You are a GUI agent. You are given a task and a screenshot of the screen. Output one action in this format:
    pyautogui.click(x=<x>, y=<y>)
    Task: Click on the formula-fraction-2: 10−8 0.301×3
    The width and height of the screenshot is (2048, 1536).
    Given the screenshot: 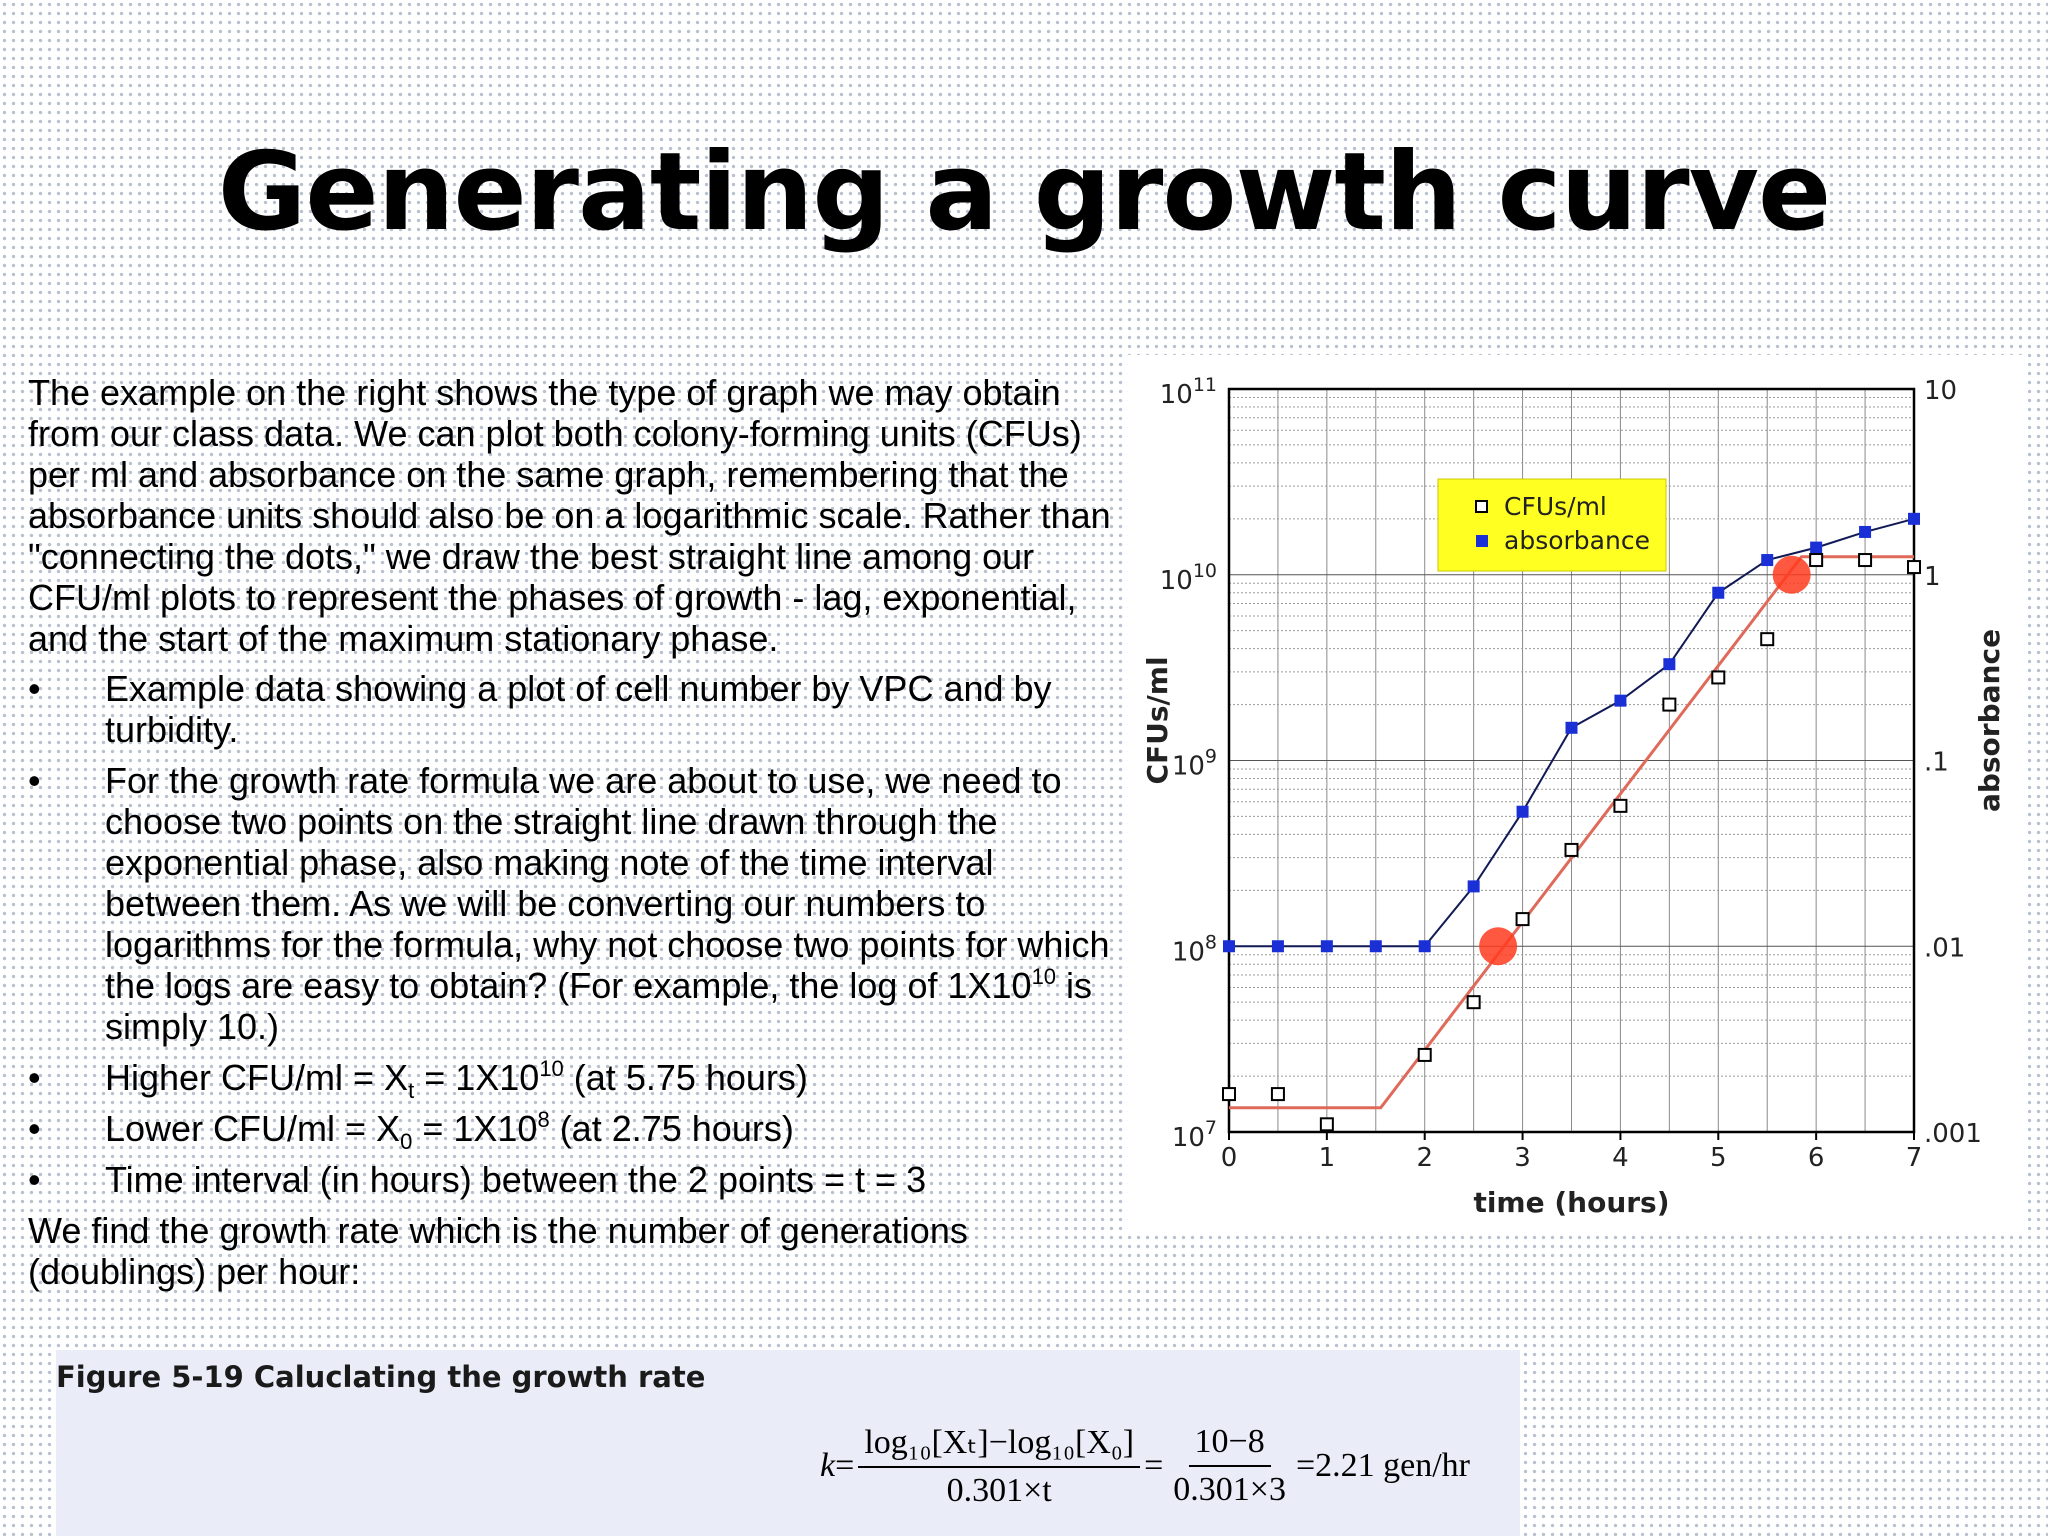 What is the action you would take?
    pyautogui.click(x=1229, y=1466)
    